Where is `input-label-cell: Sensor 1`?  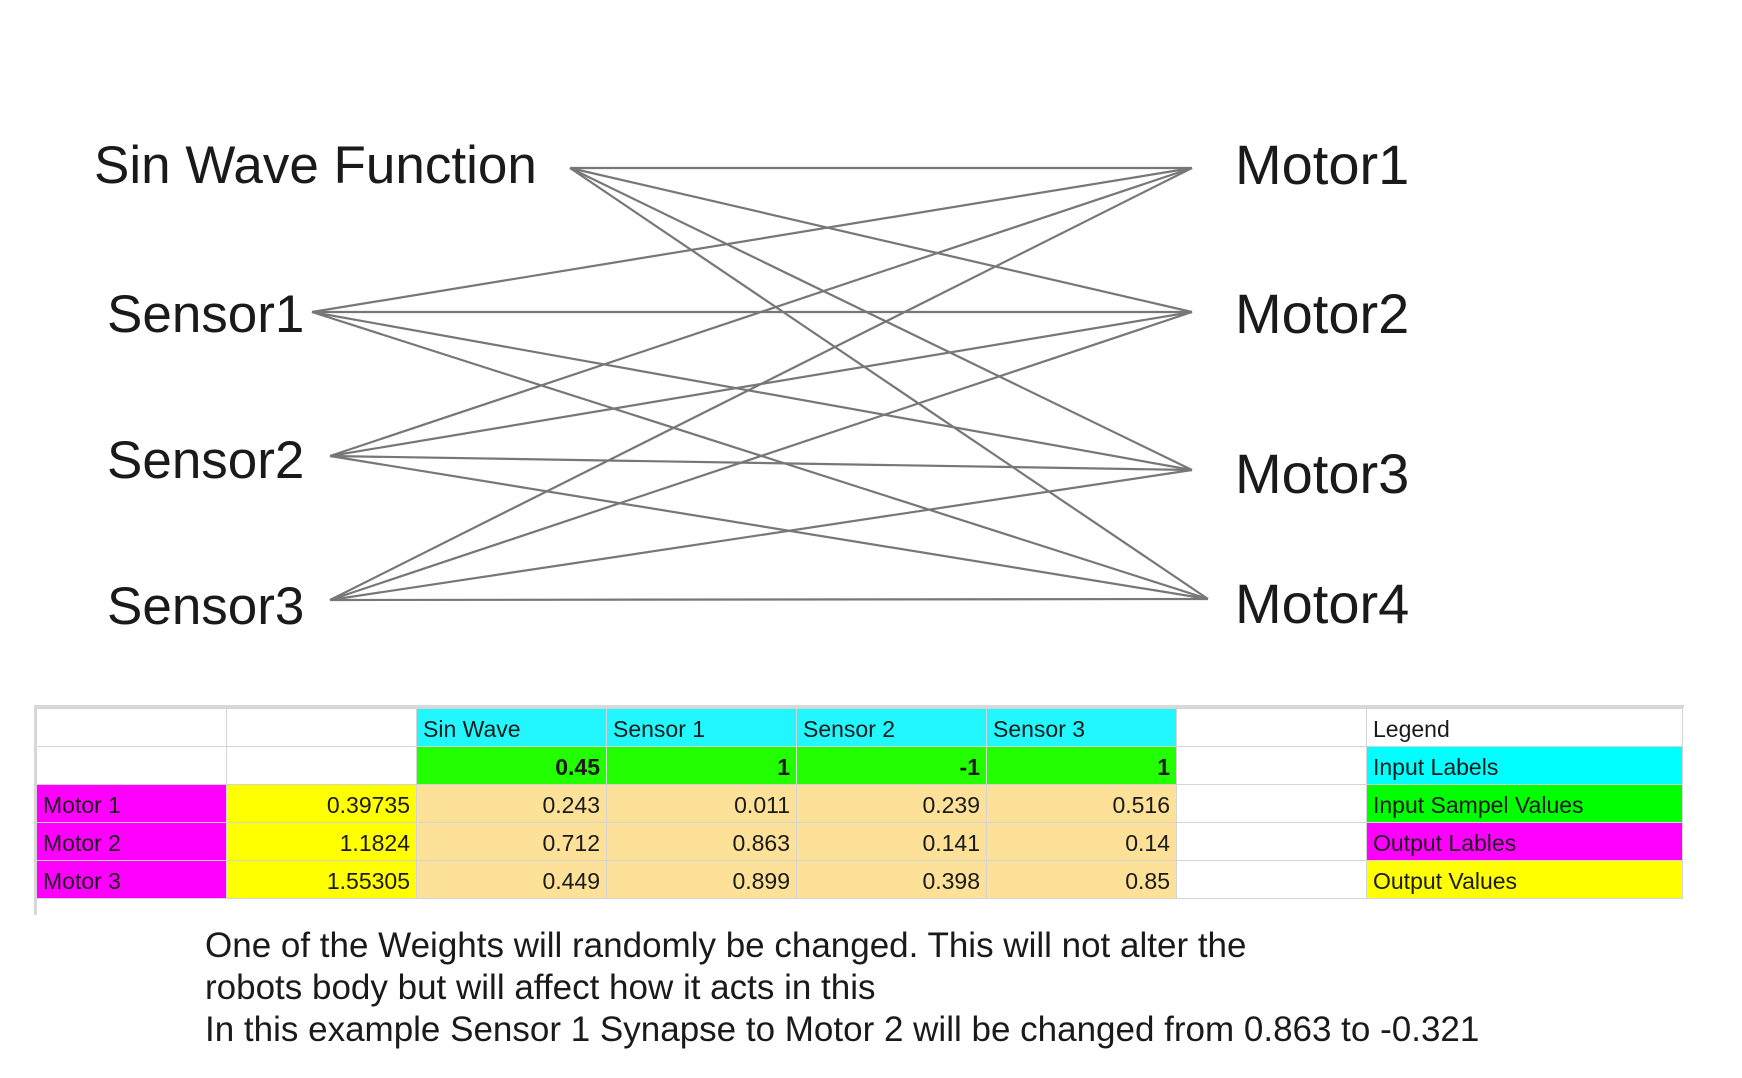
input-label-cell: Sensor 1 is located at coordinates (701, 727).